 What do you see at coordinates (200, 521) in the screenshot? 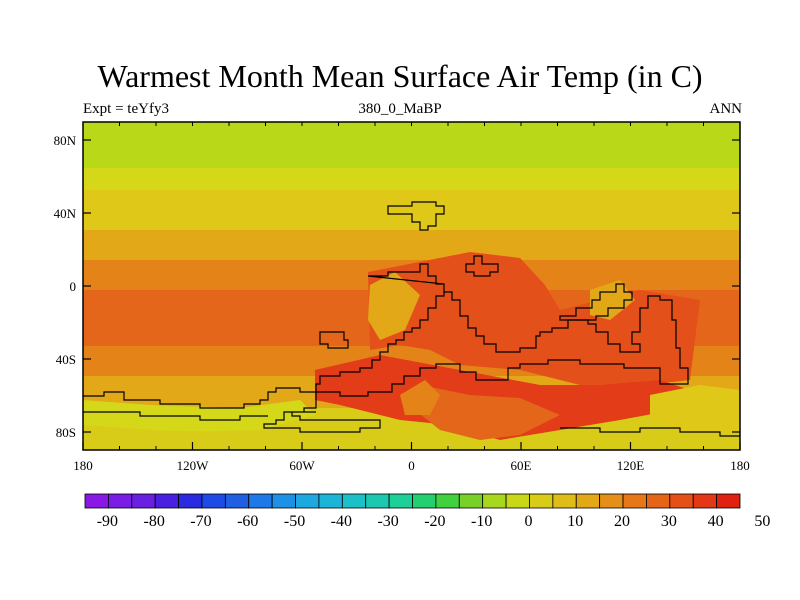
I see `colorbar-label: -70` at bounding box center [200, 521].